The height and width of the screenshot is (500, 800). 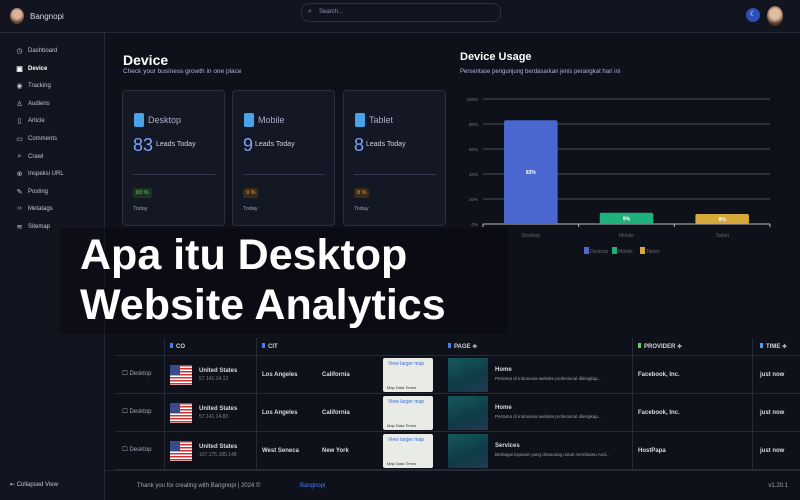 I want to click on sidebar-item-label: Article, so click(x=36, y=121).